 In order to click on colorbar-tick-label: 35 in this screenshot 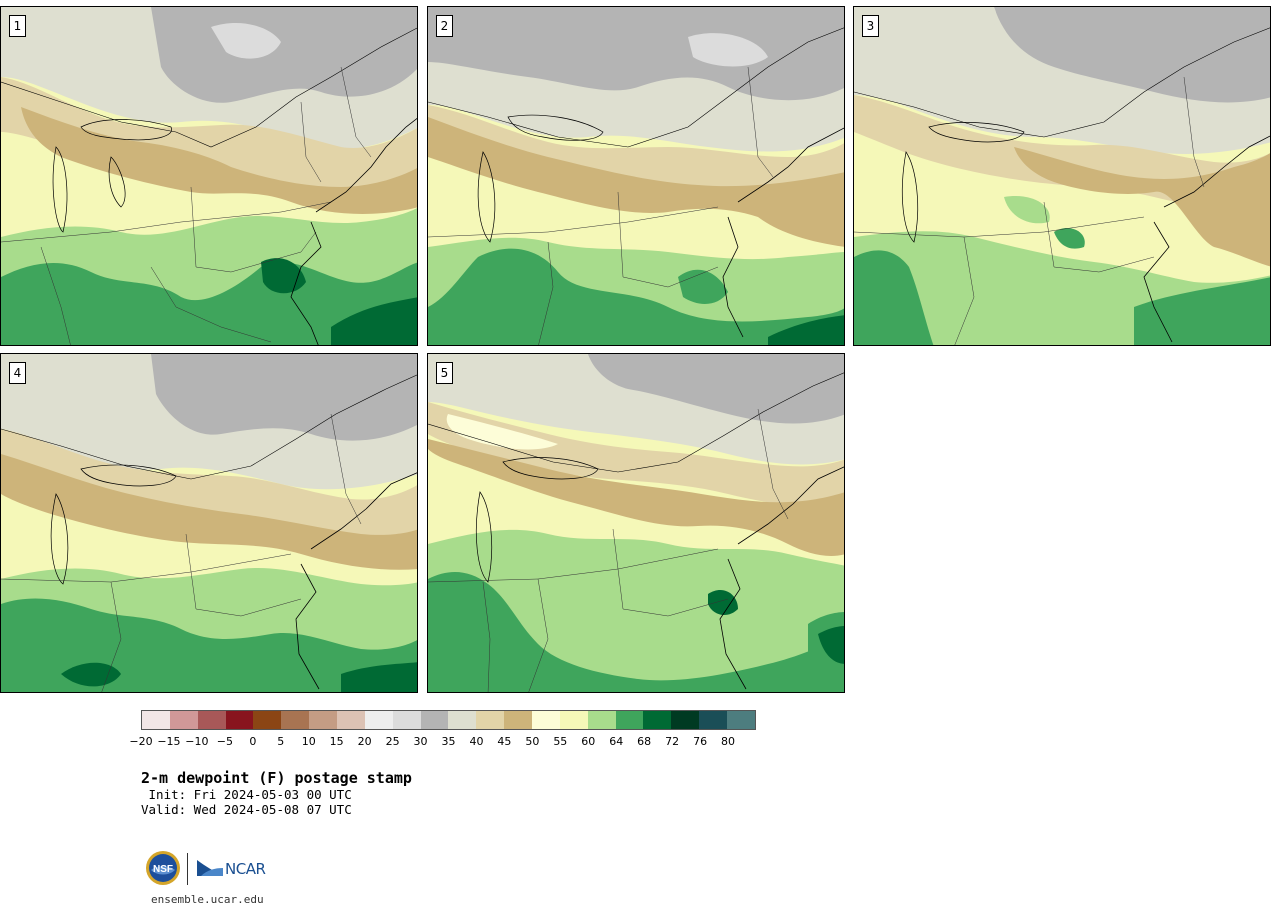, I will do `click(448, 741)`.